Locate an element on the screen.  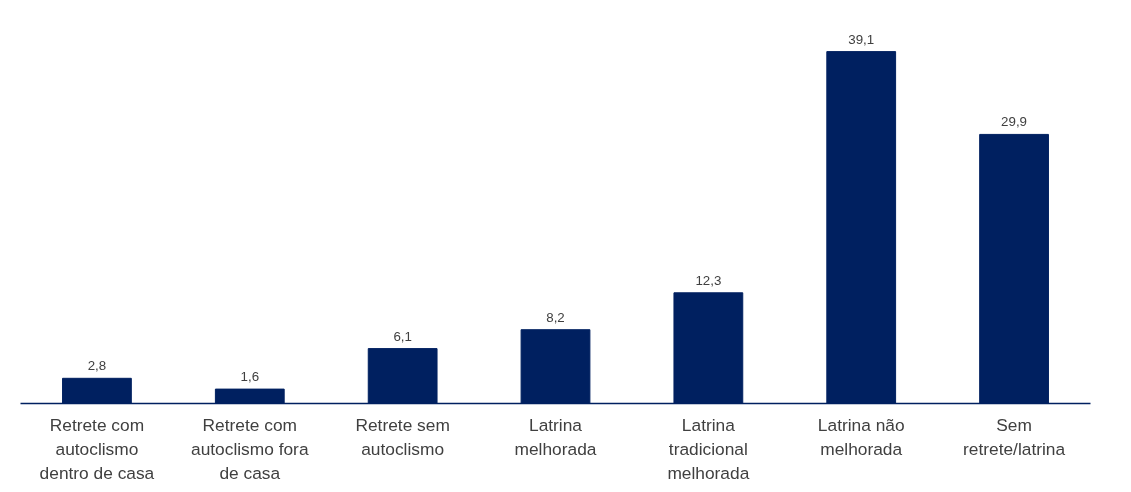
data-label: 8,2 is located at coordinates (555, 317).